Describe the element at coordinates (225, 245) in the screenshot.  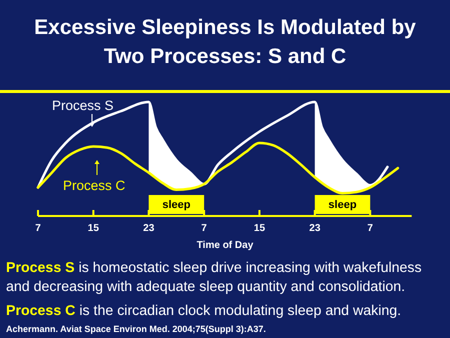
I see `x-axis-title: Time of Day` at that location.